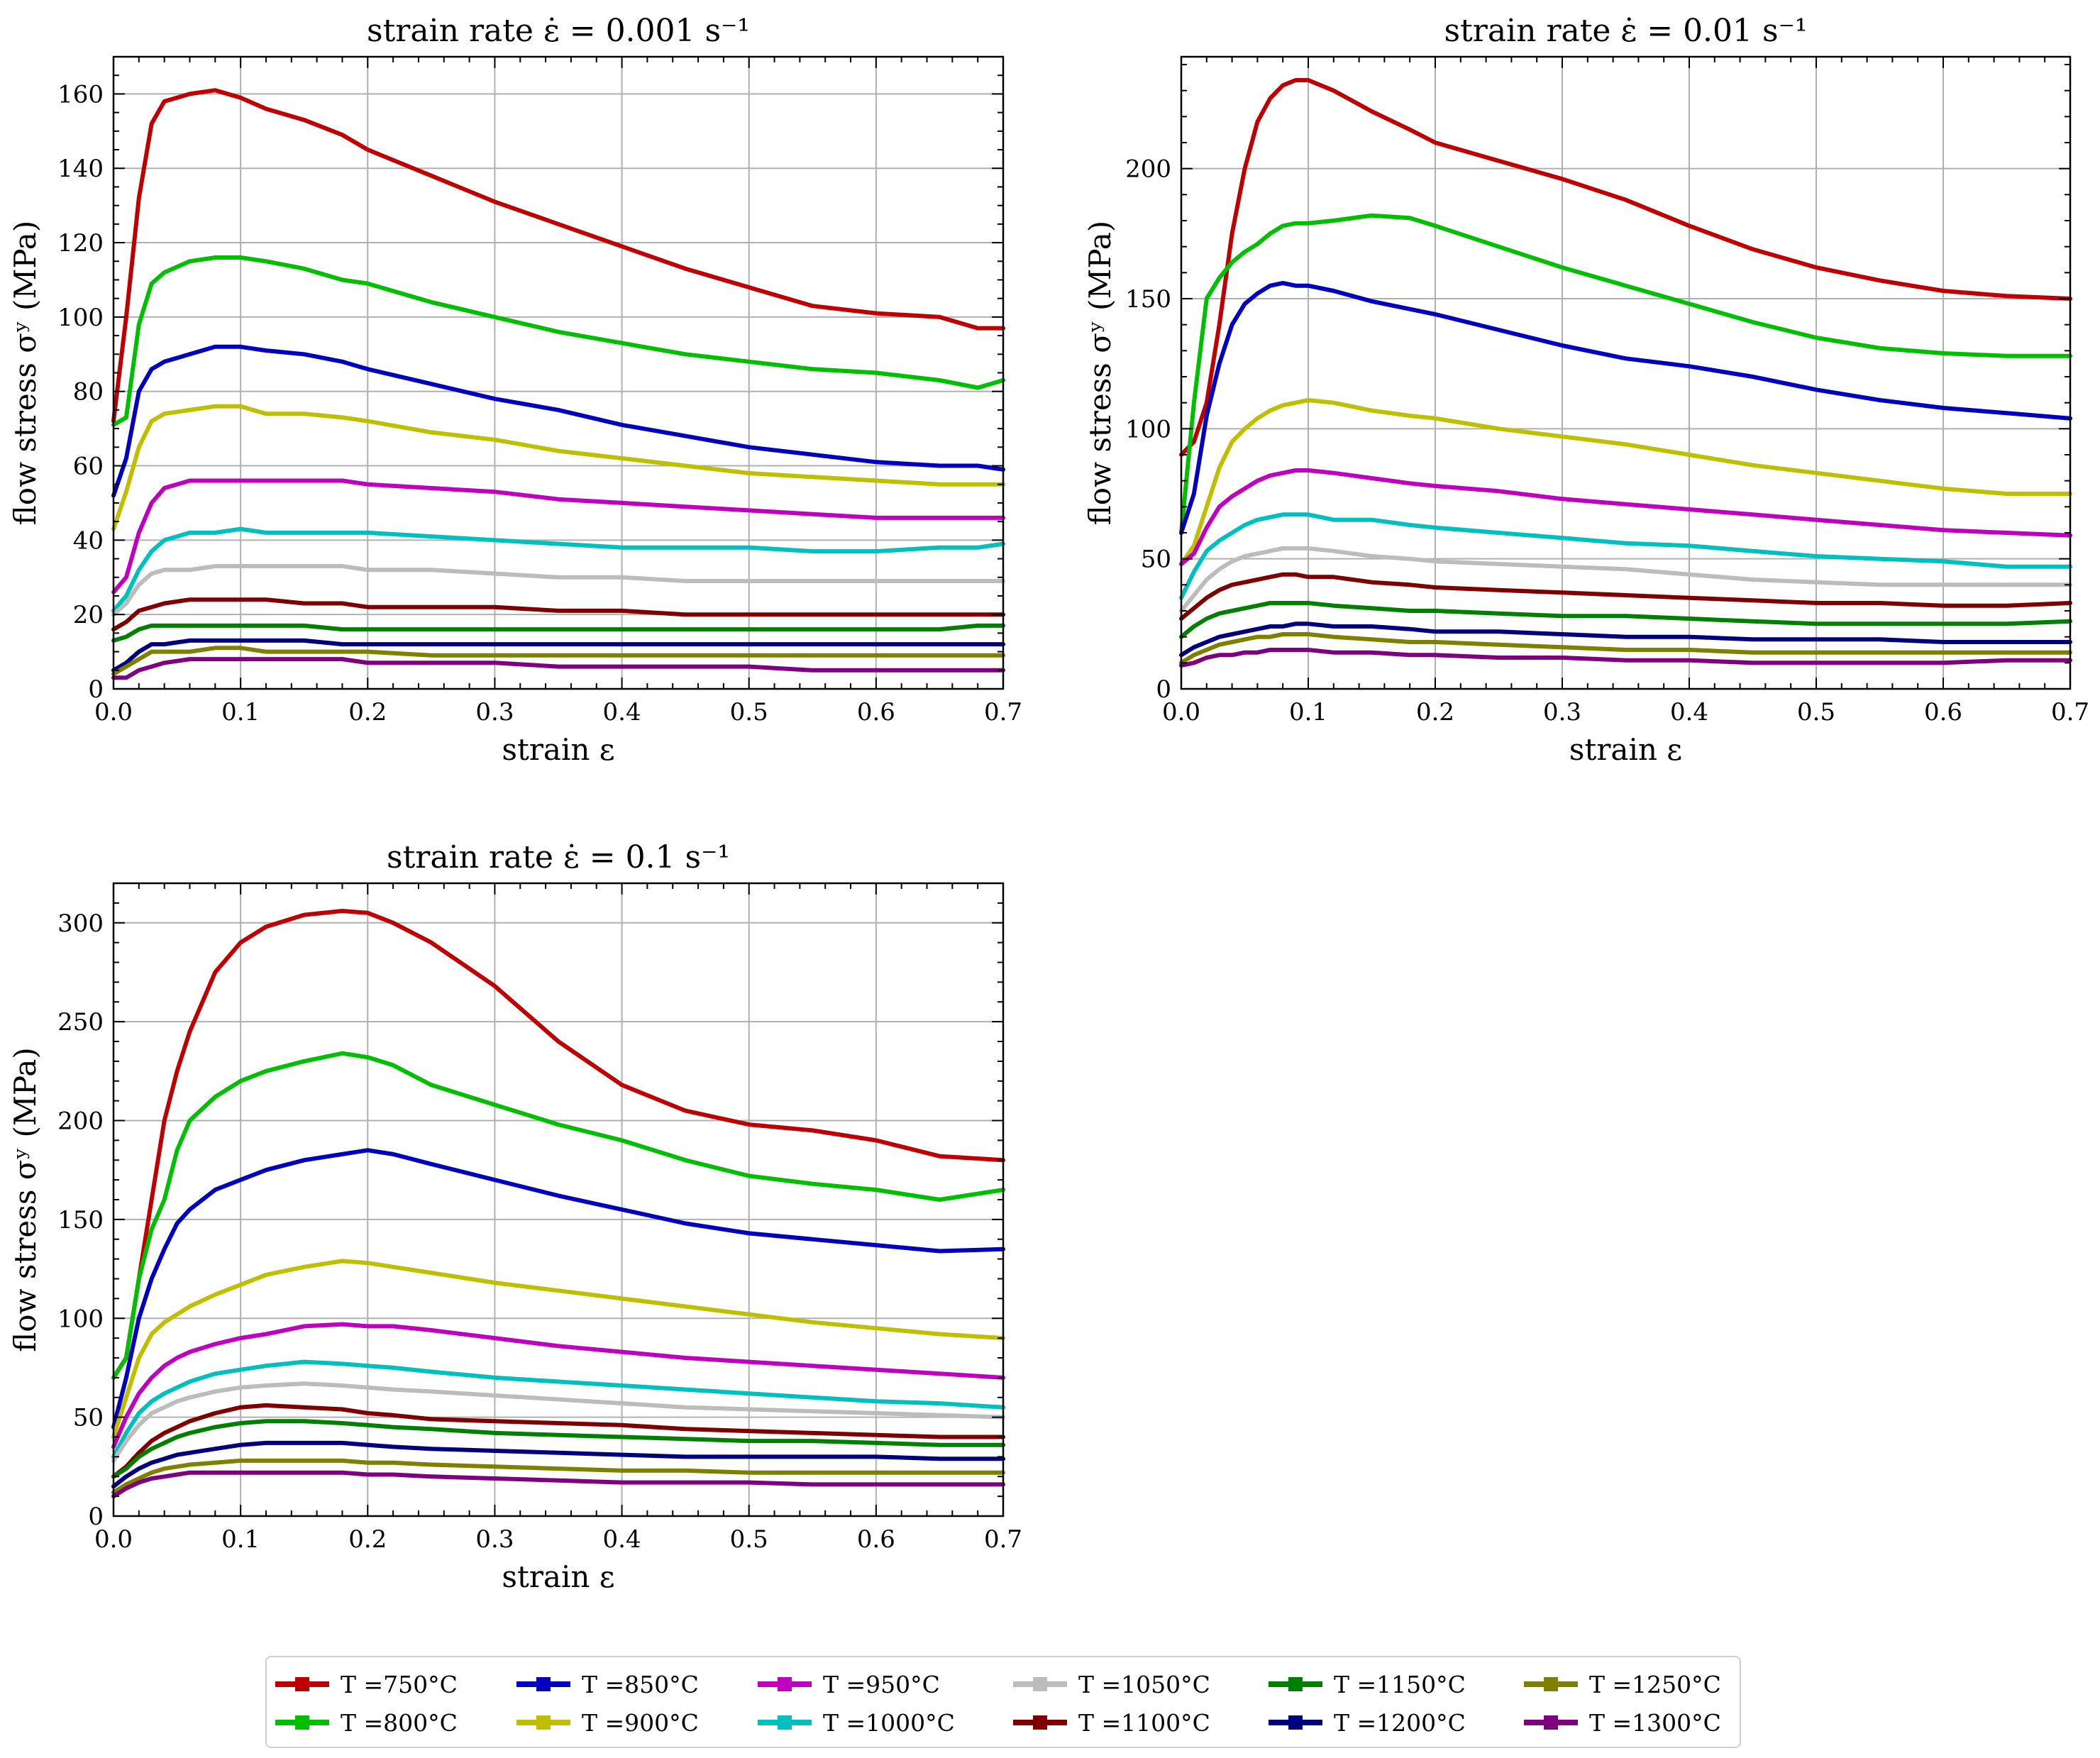  Describe the element at coordinates (558, 31) in the screenshot. I see `chart-title: strain rate ε̇ = 0.001 s⁻¹` at that location.